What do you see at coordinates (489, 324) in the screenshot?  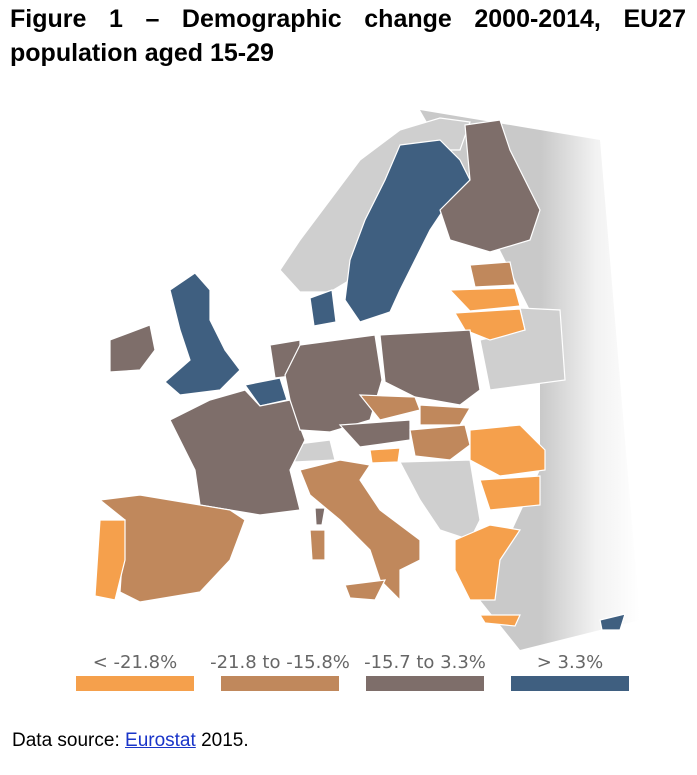 I see `lithuania` at bounding box center [489, 324].